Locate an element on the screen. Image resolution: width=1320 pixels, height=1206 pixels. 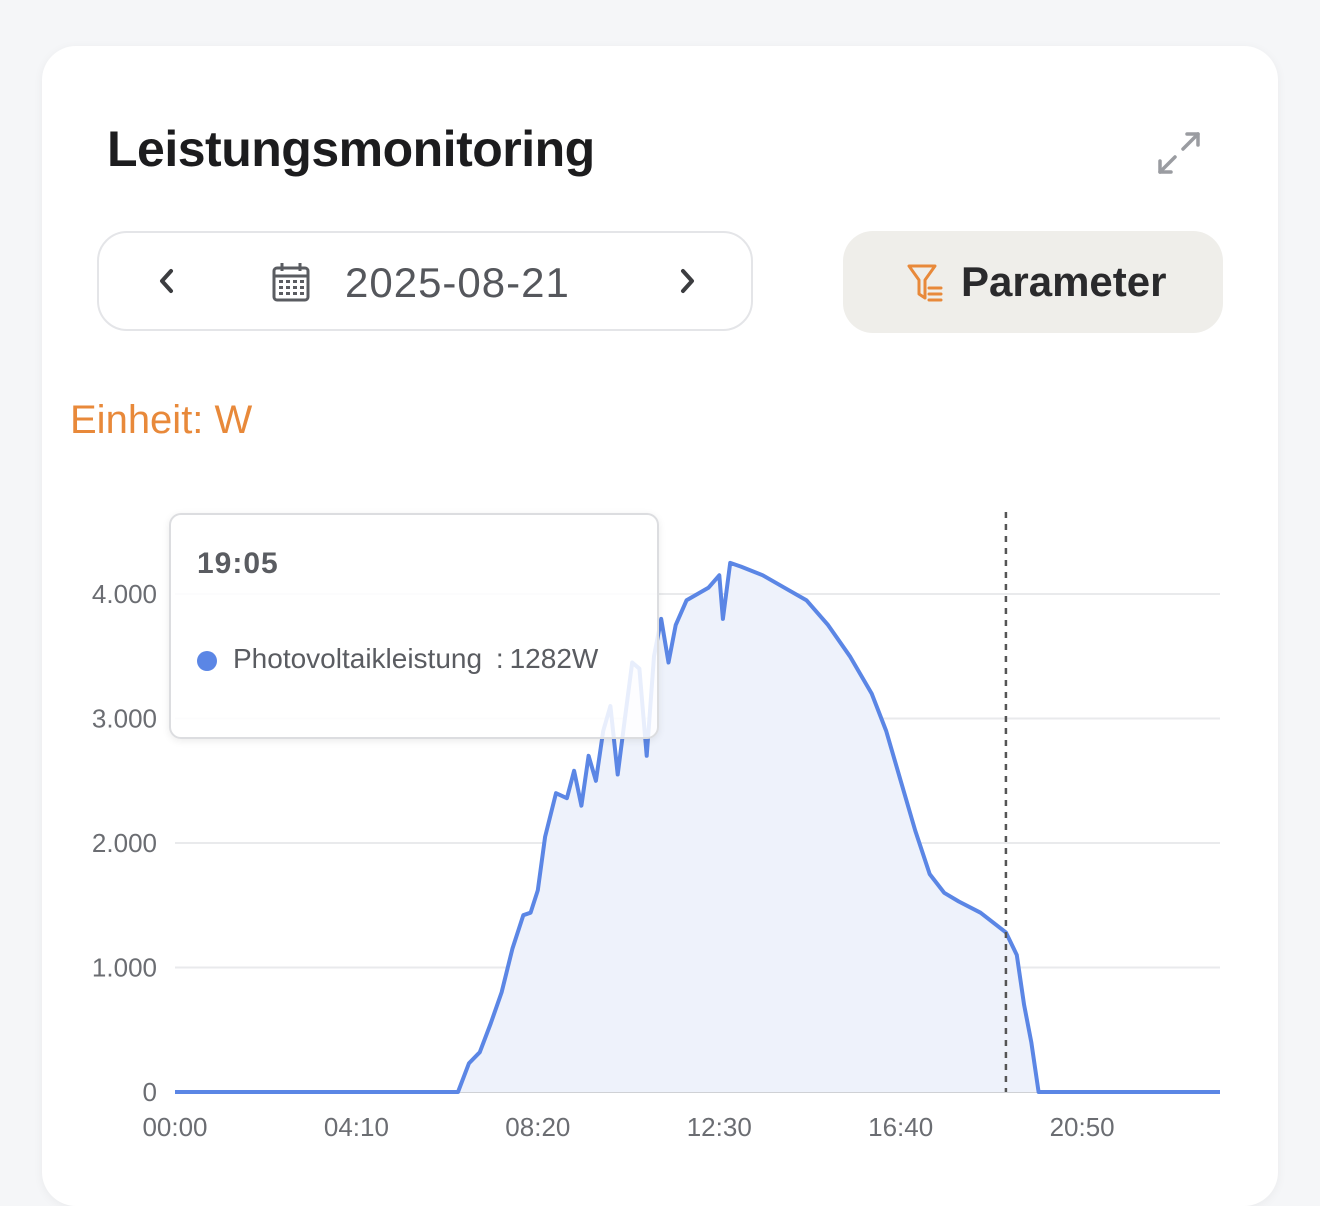
y-tick-label: 1.000 is located at coordinates (124, 968).